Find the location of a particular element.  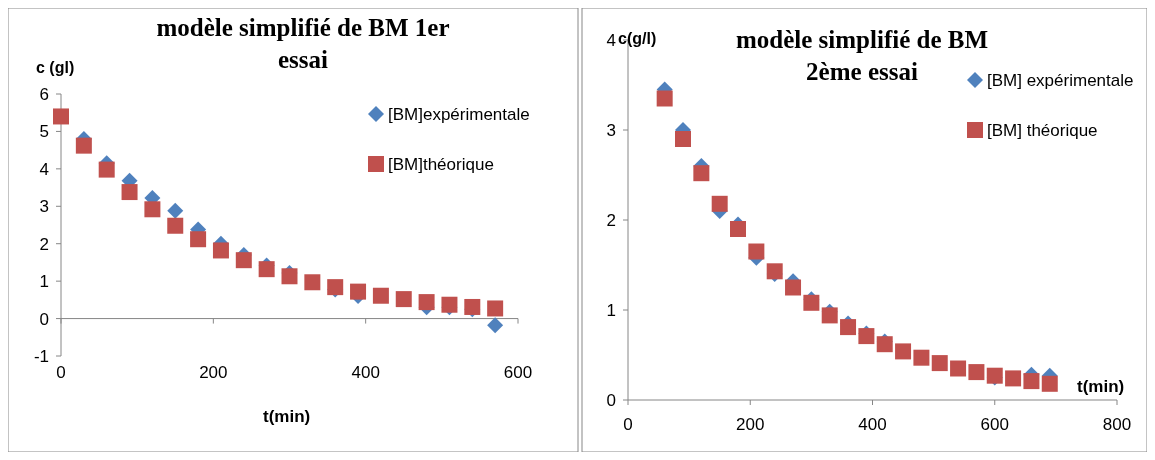

y-tick-label: 5 is located at coordinates (44, 132).